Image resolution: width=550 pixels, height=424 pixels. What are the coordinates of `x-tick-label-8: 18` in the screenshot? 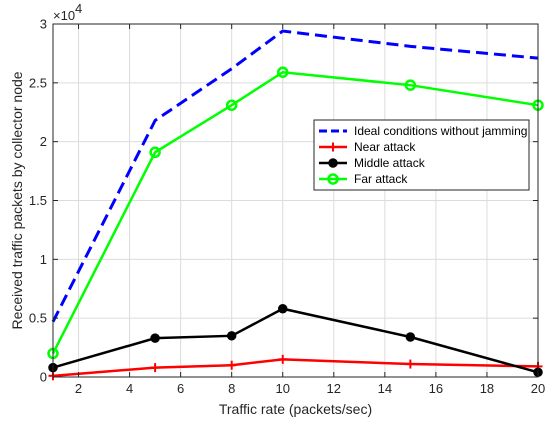 It's located at (487, 388).